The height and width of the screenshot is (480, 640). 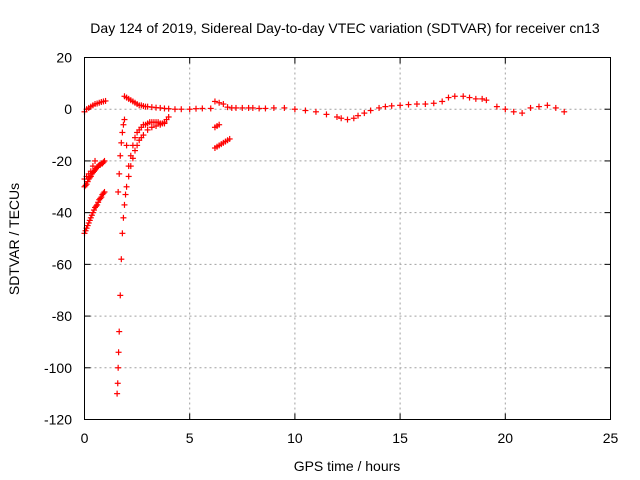 I want to click on x-tick-label: 10, so click(x=295, y=438).